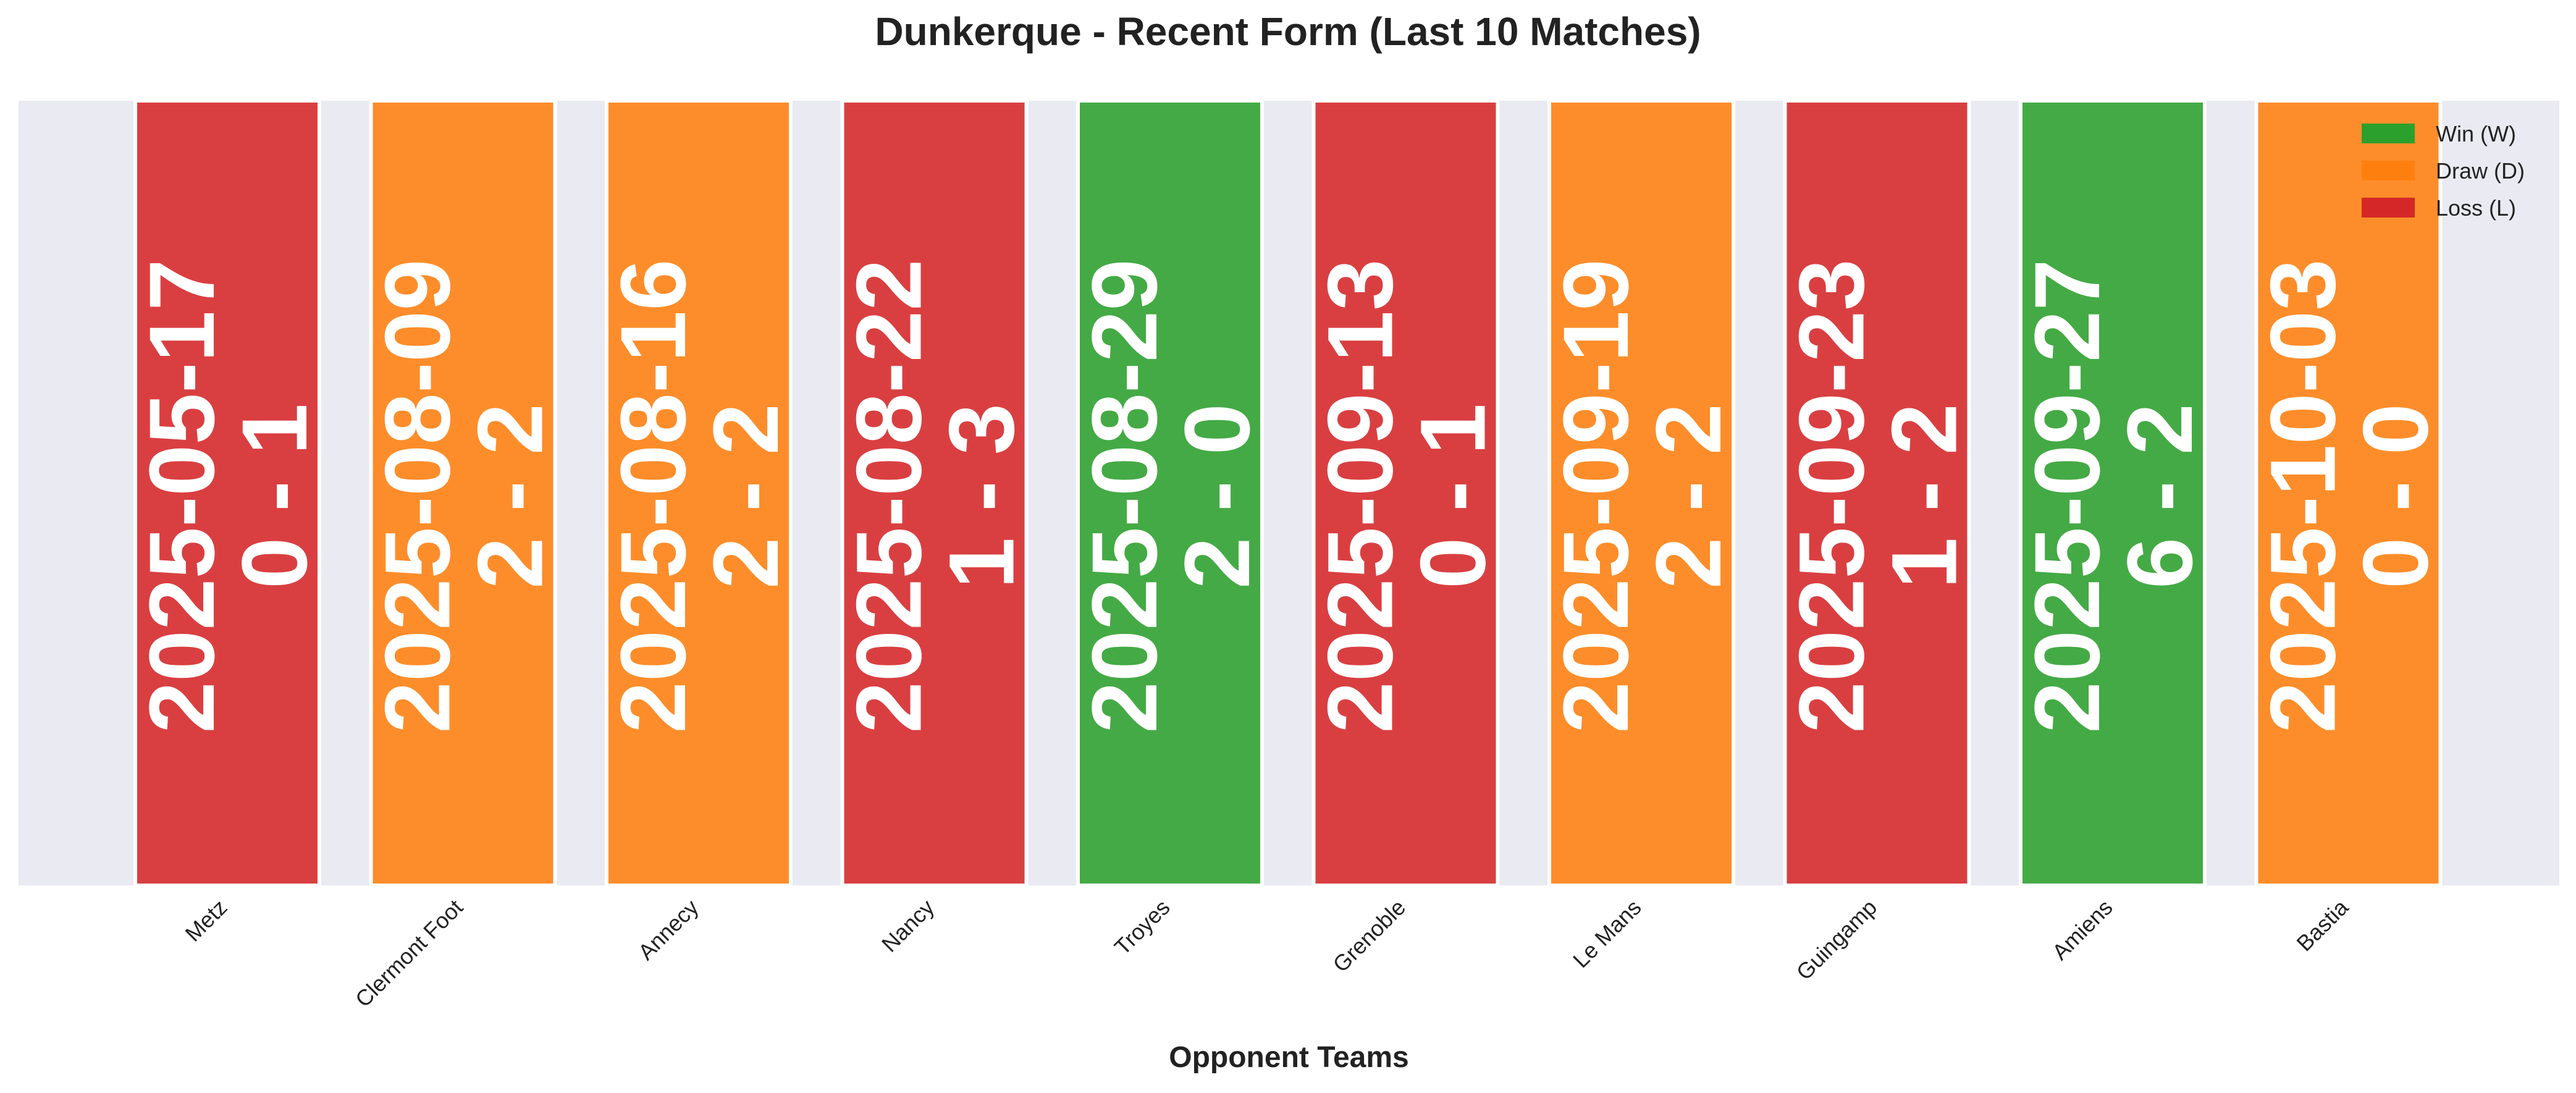 This screenshot has height=1093, width=2576. What do you see at coordinates (889, 496) in the screenshot?
I see `match-date: 2025-08-22` at bounding box center [889, 496].